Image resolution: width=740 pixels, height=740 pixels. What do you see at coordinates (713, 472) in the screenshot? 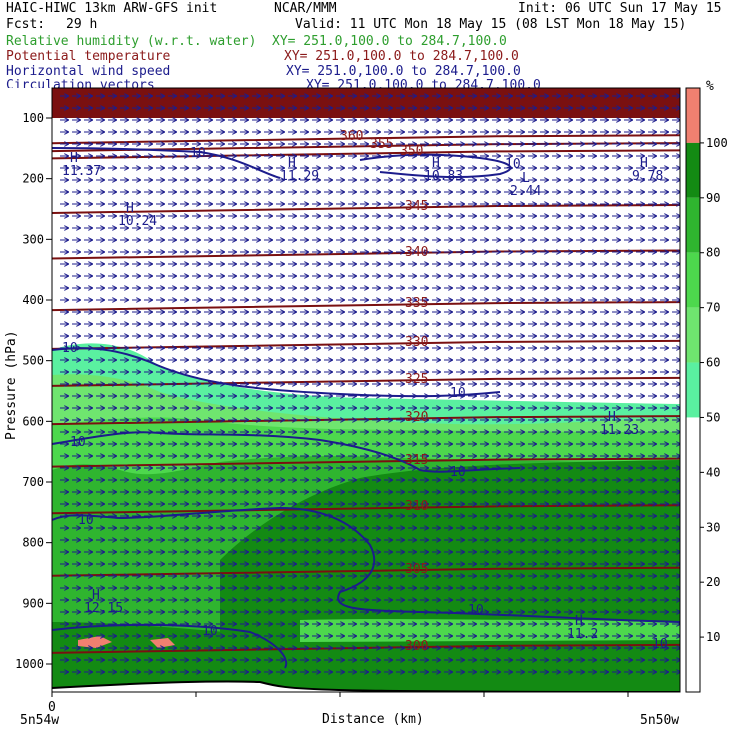
I see `colorbar-tick-label: 40` at bounding box center [713, 472].